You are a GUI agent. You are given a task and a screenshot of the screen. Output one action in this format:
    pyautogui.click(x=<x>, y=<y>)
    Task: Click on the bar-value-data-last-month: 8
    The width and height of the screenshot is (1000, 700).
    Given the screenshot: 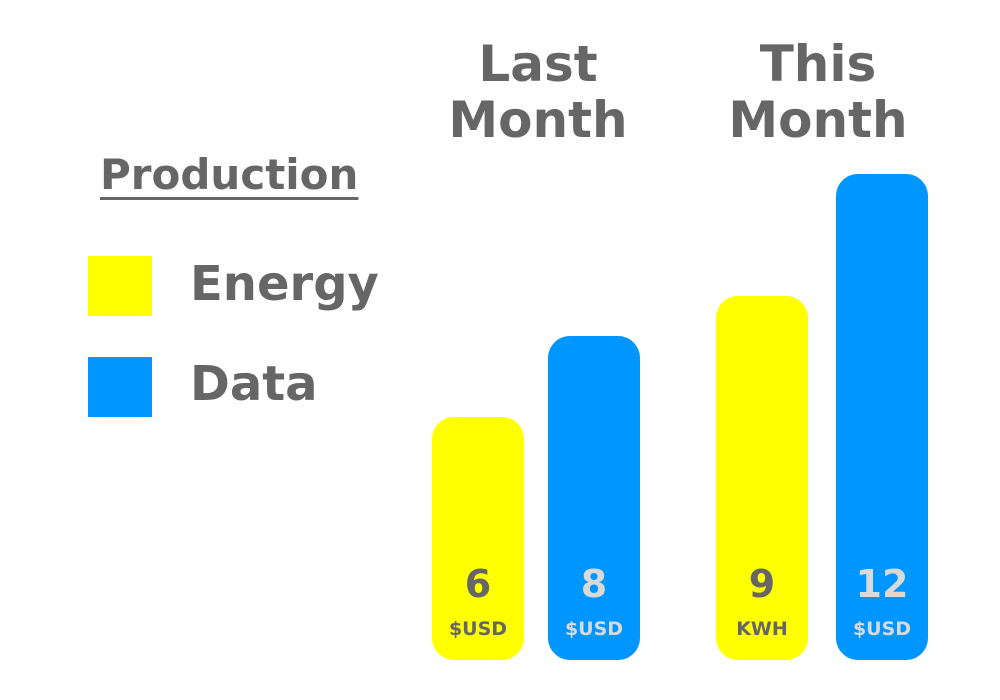 What is the action you would take?
    pyautogui.click(x=594, y=584)
    